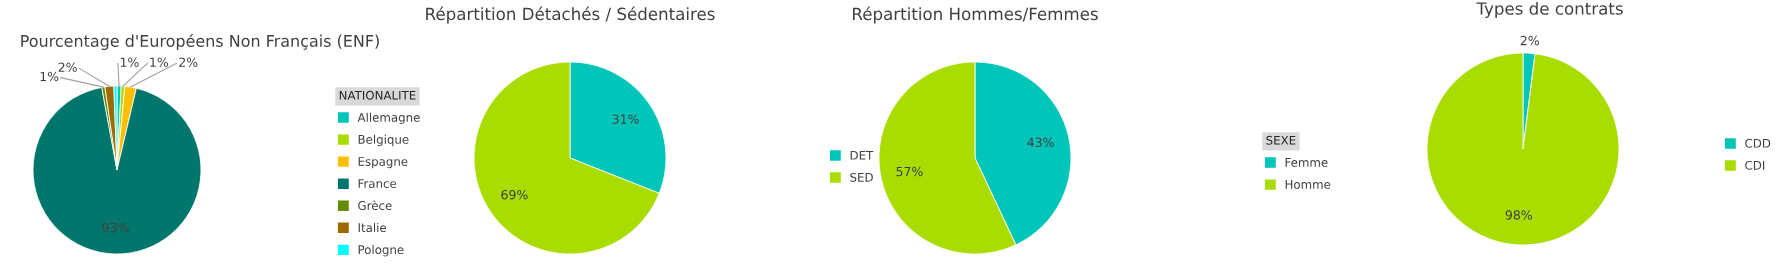 Image resolution: width=1783 pixels, height=279 pixels. Describe the element at coordinates (909, 171) in the screenshot. I see `data-label: 57%` at that location.